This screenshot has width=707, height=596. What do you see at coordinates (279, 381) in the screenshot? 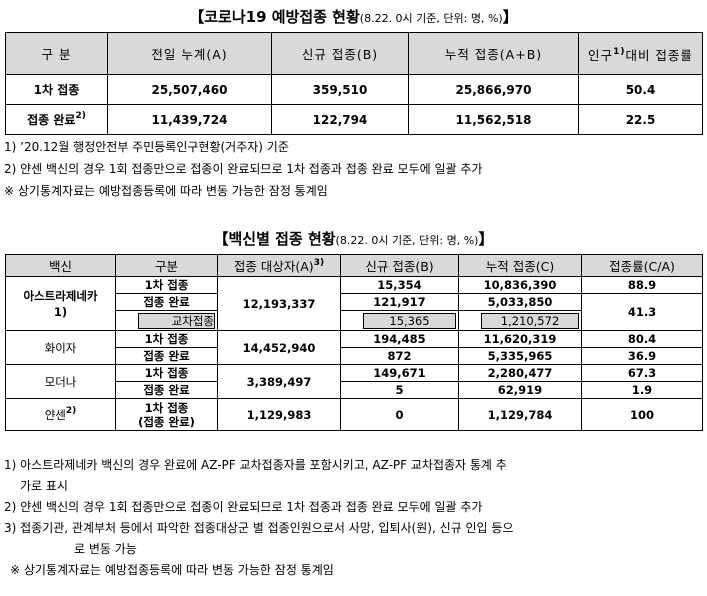
I see `cell-target: 3,389,497` at bounding box center [279, 381].